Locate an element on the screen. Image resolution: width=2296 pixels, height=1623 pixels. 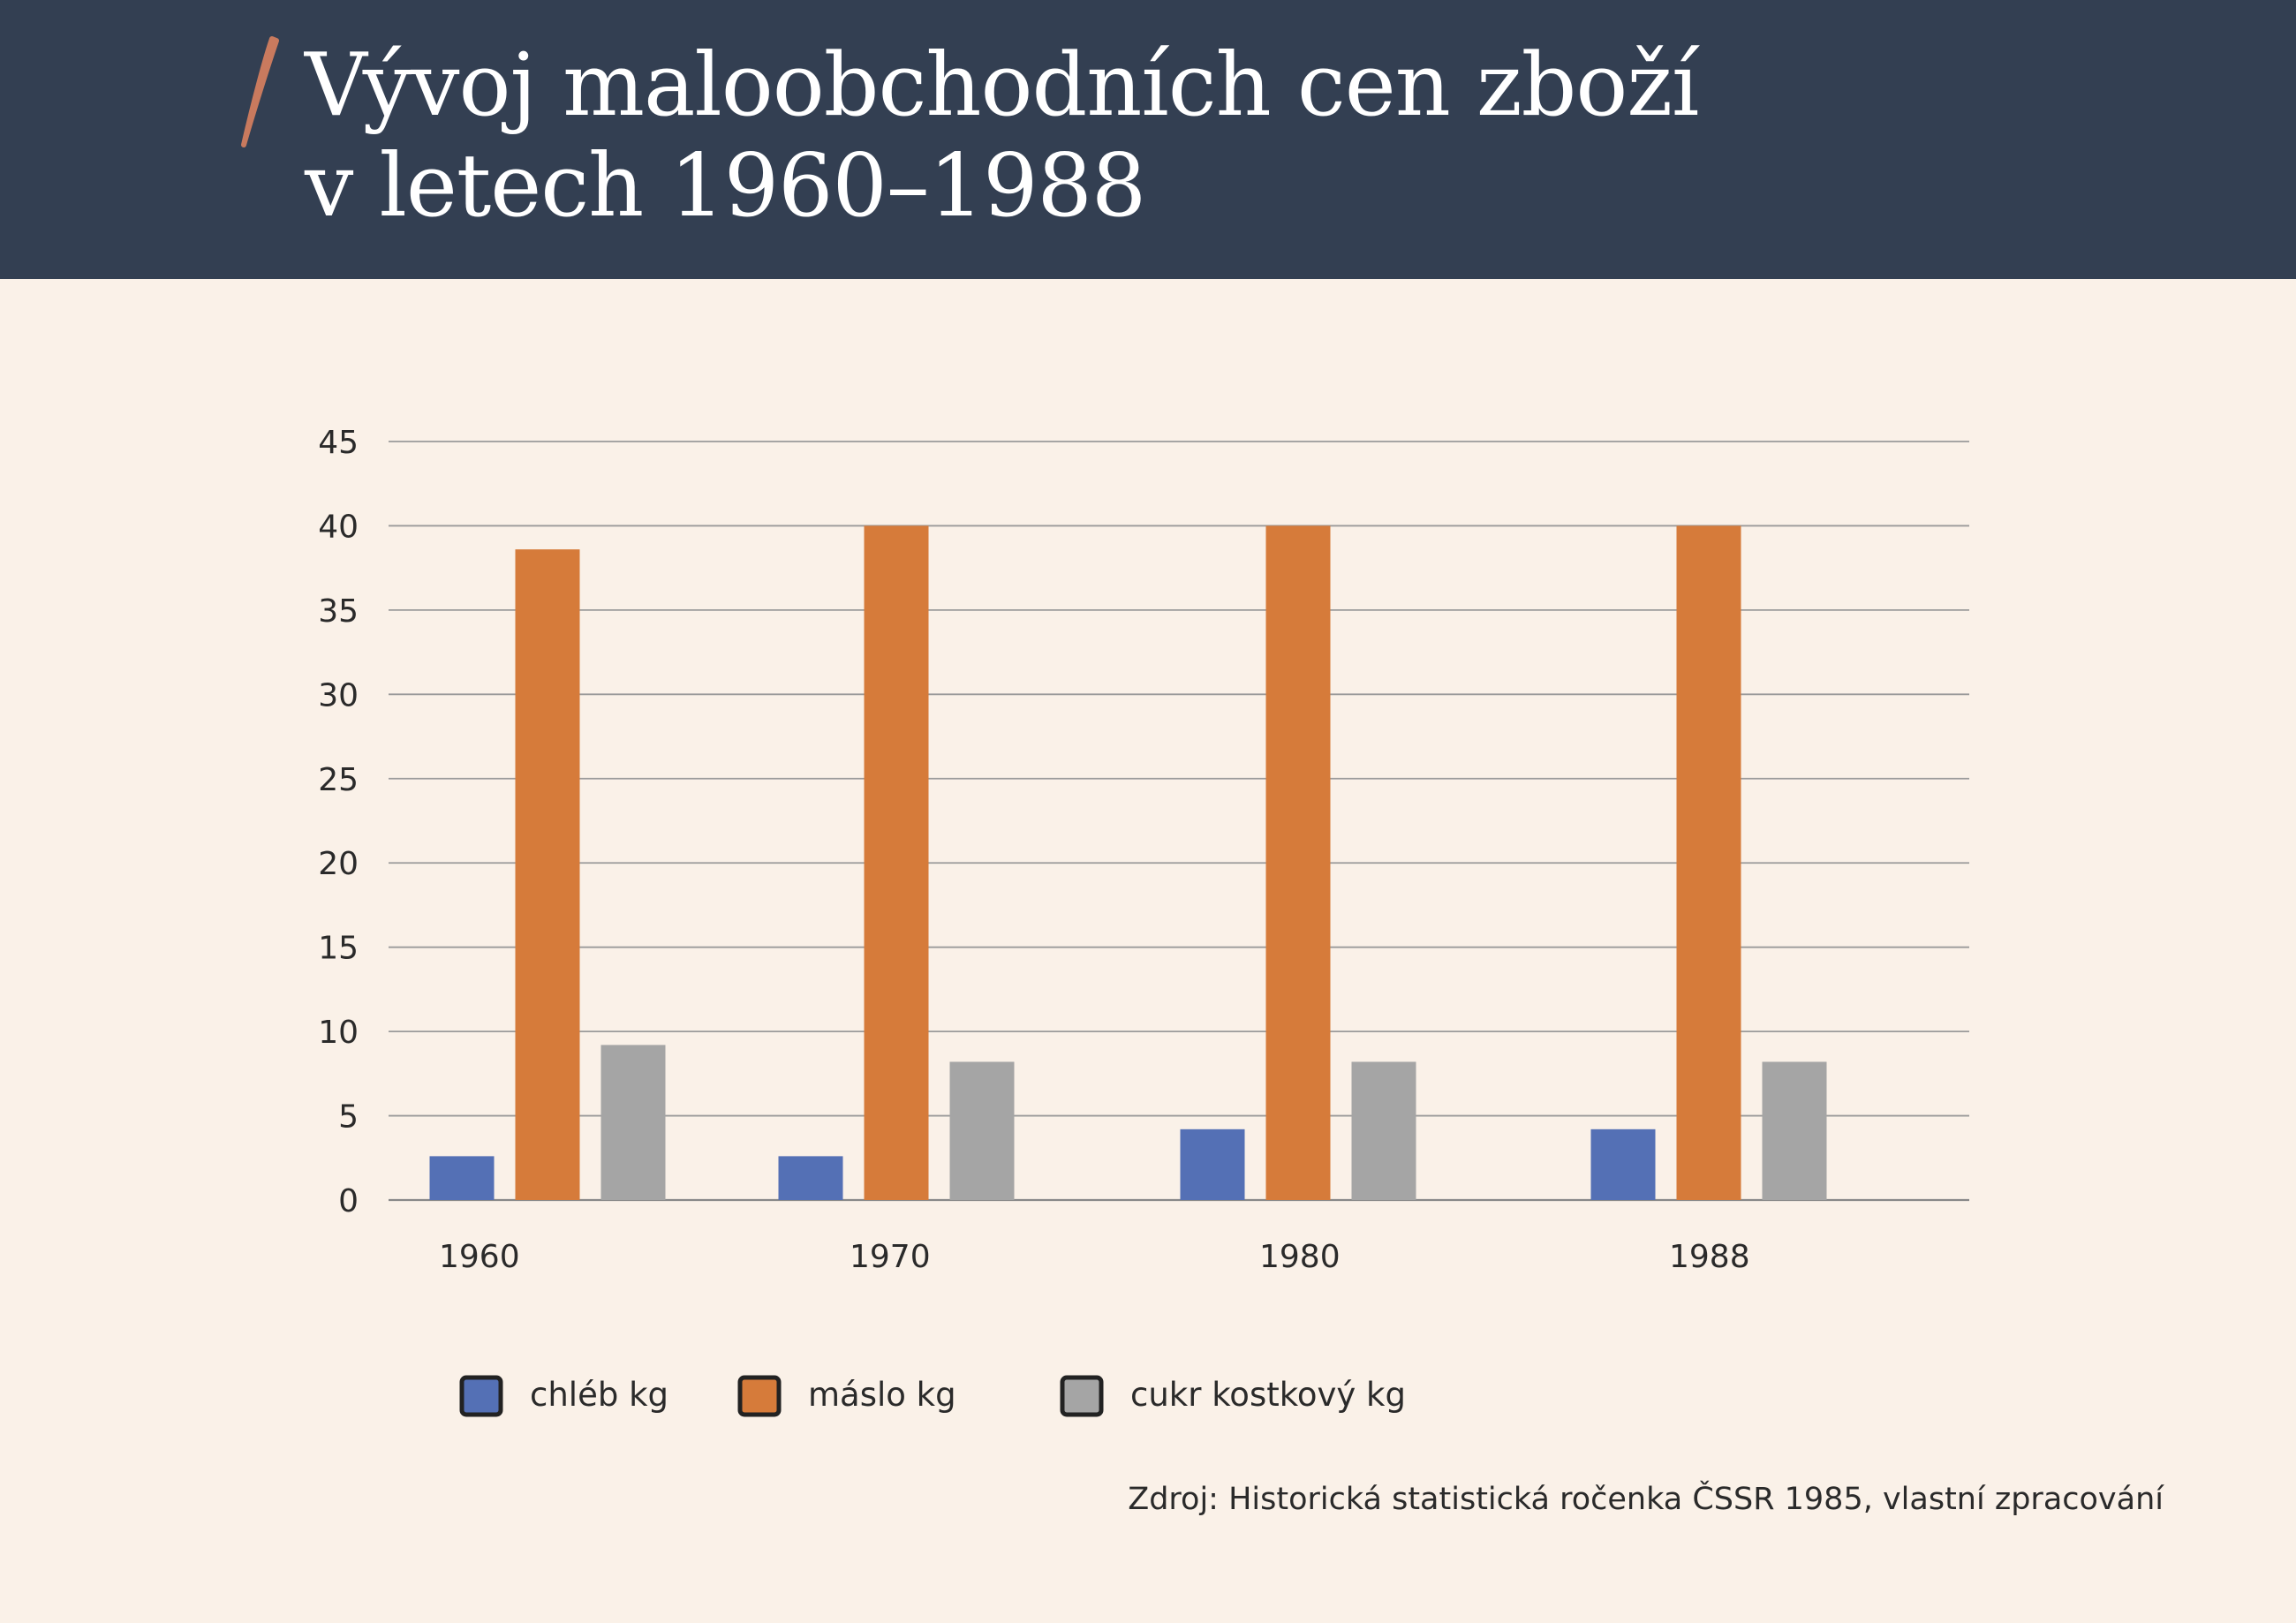
y-tick-label: 30 is located at coordinates (338, 695).